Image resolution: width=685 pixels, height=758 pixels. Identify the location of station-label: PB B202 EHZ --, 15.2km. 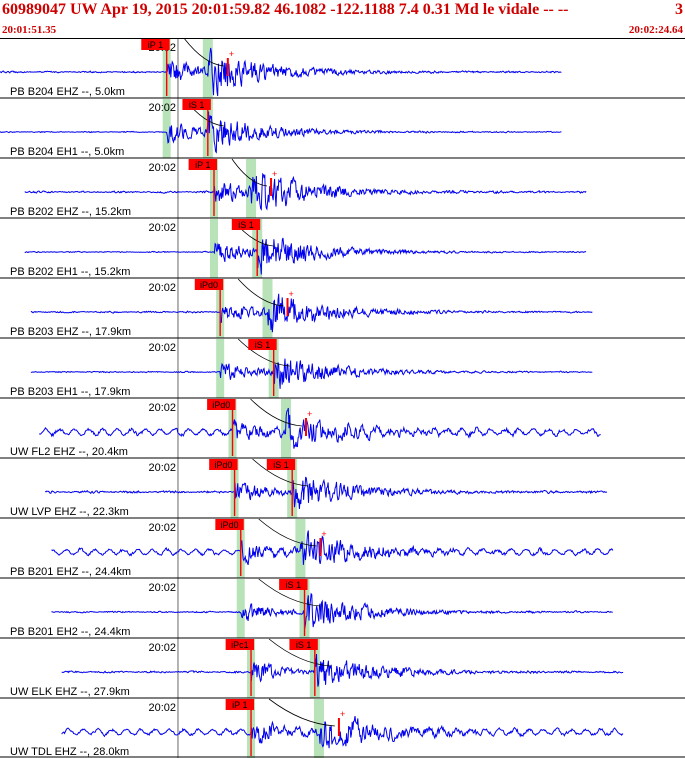
(70, 212).